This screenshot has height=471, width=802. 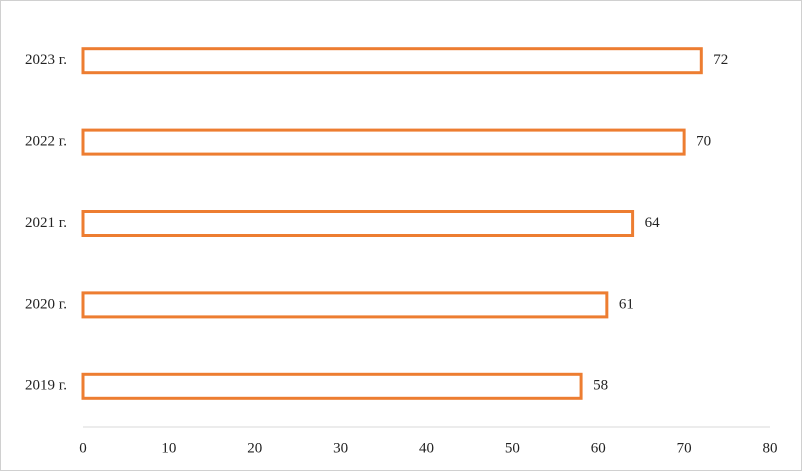 What do you see at coordinates (46, 142) in the screenshot?
I see `y-tick-label: 2022 г.` at bounding box center [46, 142].